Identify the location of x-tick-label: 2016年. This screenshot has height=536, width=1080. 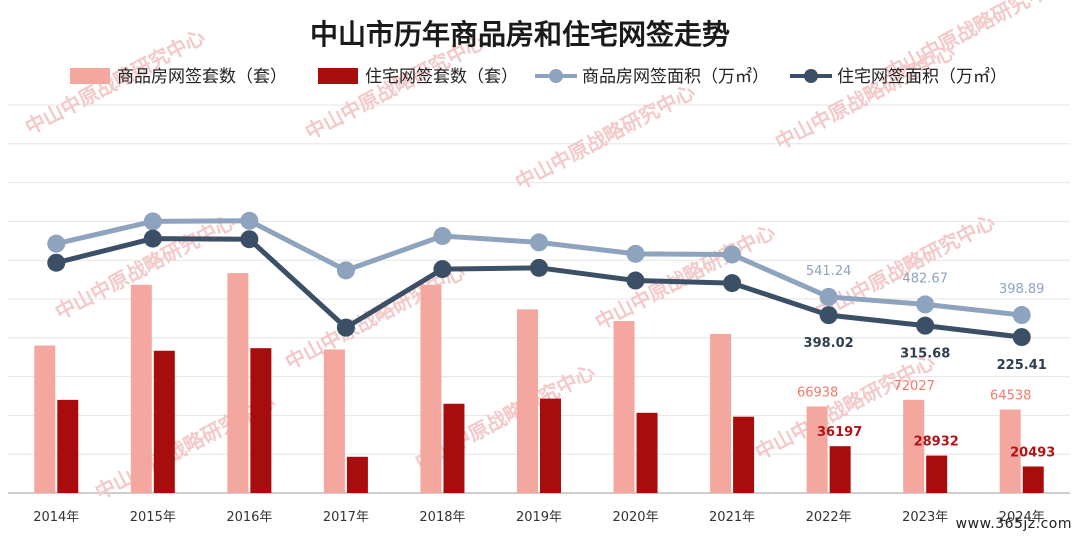
(249, 517).